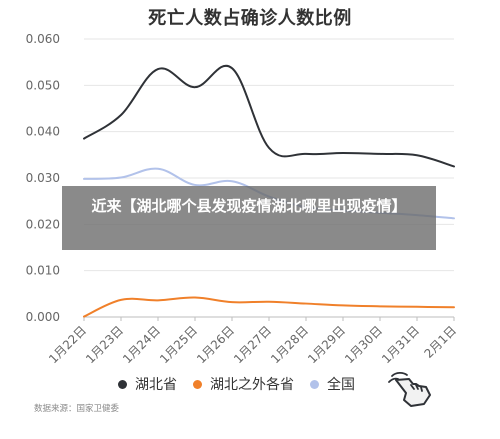 This screenshot has width=500, height=439. What do you see at coordinates (249, 218) in the screenshot?
I see `headline-overlay: 近来【湖北哪个县发现疫情湖北哪里出现疫情】` at bounding box center [249, 218].